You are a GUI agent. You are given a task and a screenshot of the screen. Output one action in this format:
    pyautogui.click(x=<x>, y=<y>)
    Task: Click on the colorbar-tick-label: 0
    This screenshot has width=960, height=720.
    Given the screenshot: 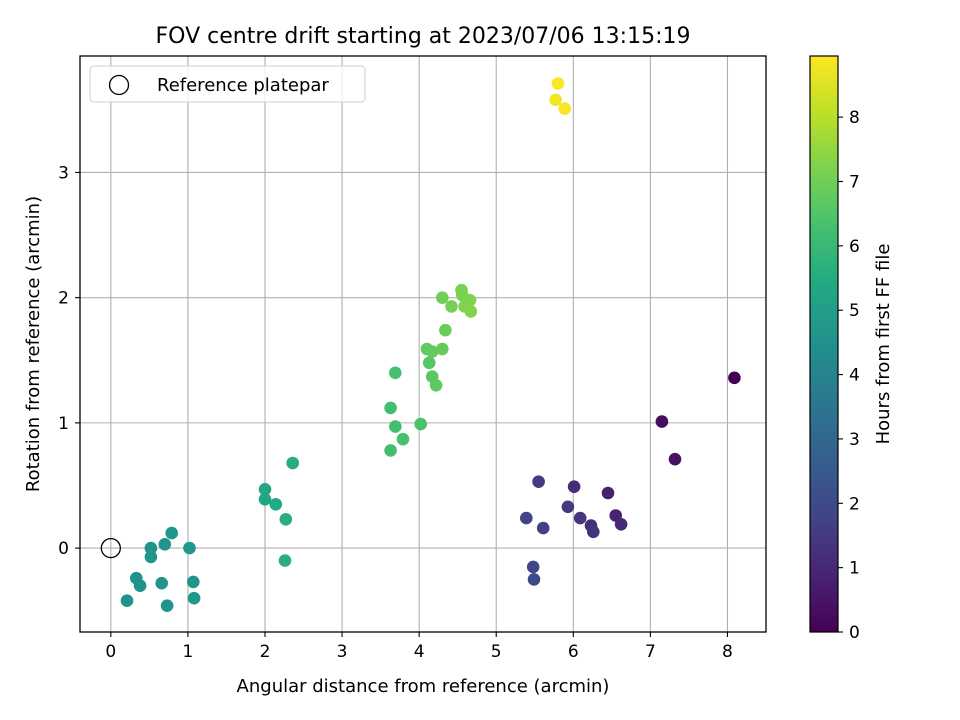 What is the action you would take?
    pyautogui.click(x=854, y=633)
    